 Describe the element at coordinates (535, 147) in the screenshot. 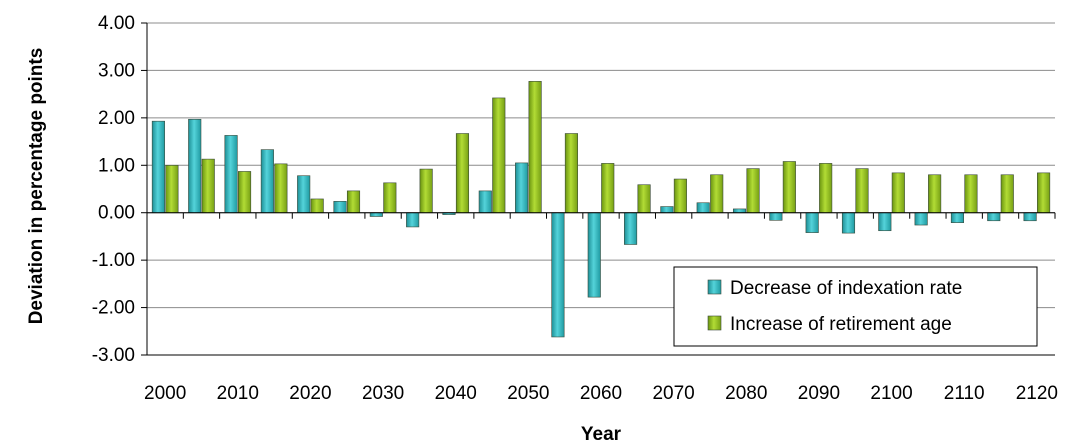

I see `bar-retirement-2050` at that location.